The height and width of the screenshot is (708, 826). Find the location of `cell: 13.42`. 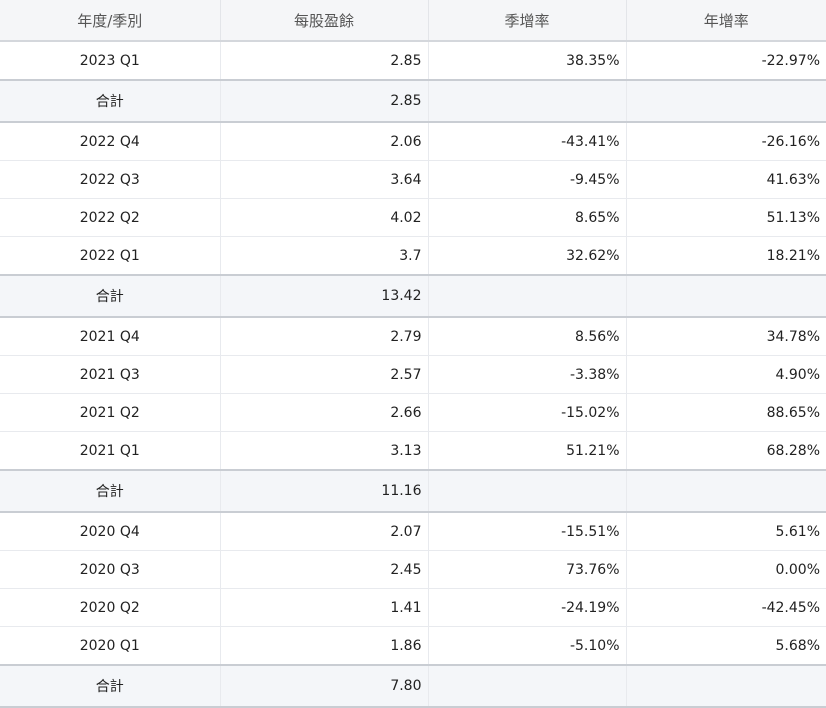

cell: 13.42 is located at coordinates (324, 296).